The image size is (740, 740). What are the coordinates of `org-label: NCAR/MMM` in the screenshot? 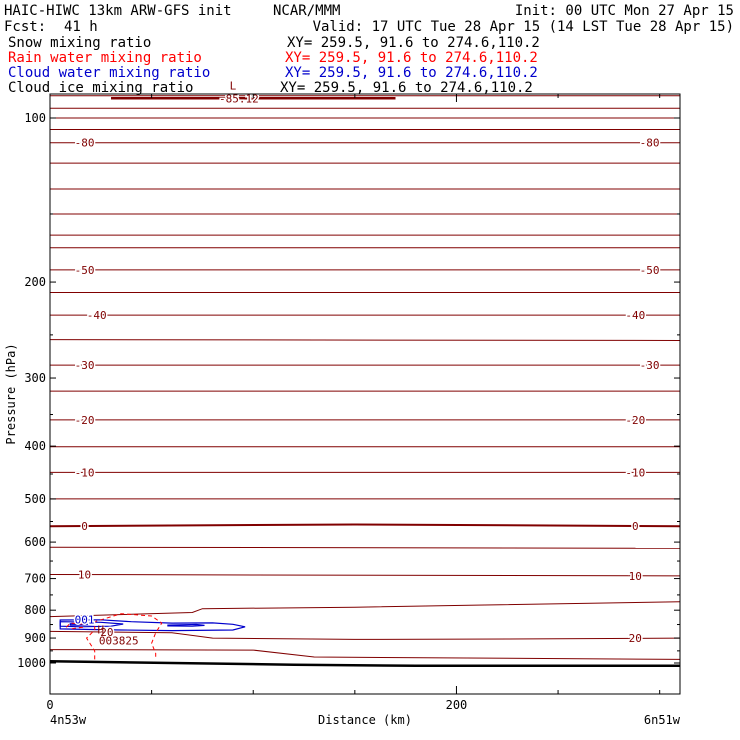 It's located at (306, 11).